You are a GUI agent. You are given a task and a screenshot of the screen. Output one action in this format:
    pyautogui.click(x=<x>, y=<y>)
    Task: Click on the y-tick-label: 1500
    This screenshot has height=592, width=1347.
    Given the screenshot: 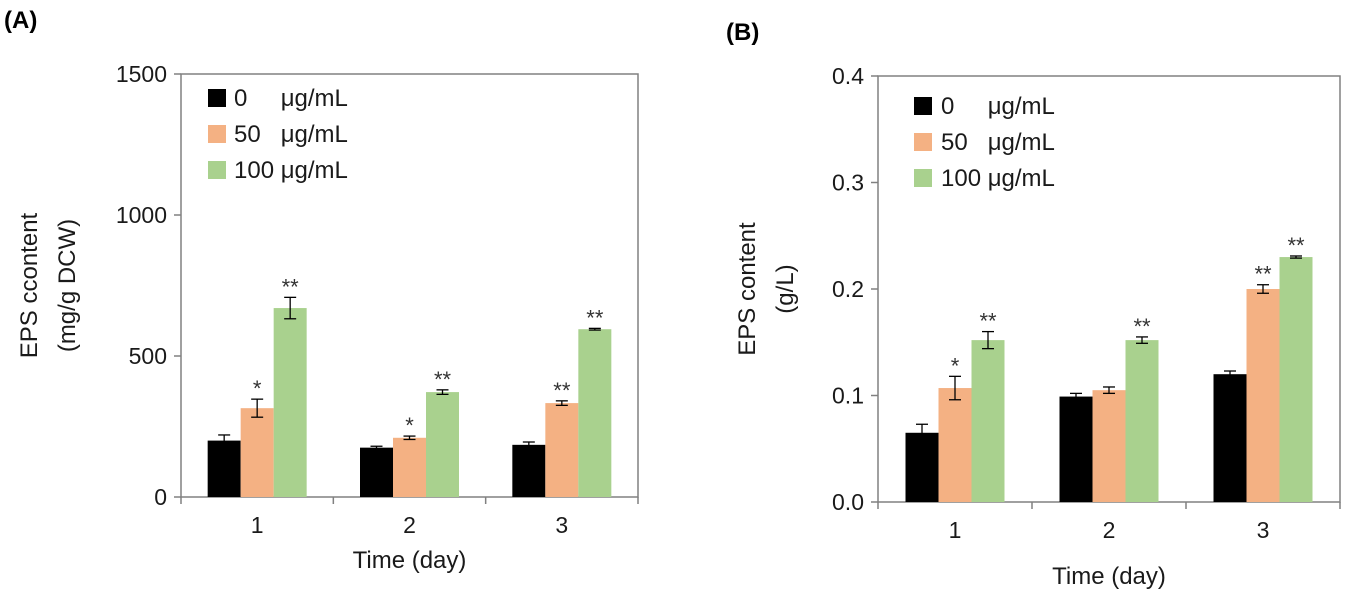 What is the action you would take?
    pyautogui.click(x=141, y=74)
    